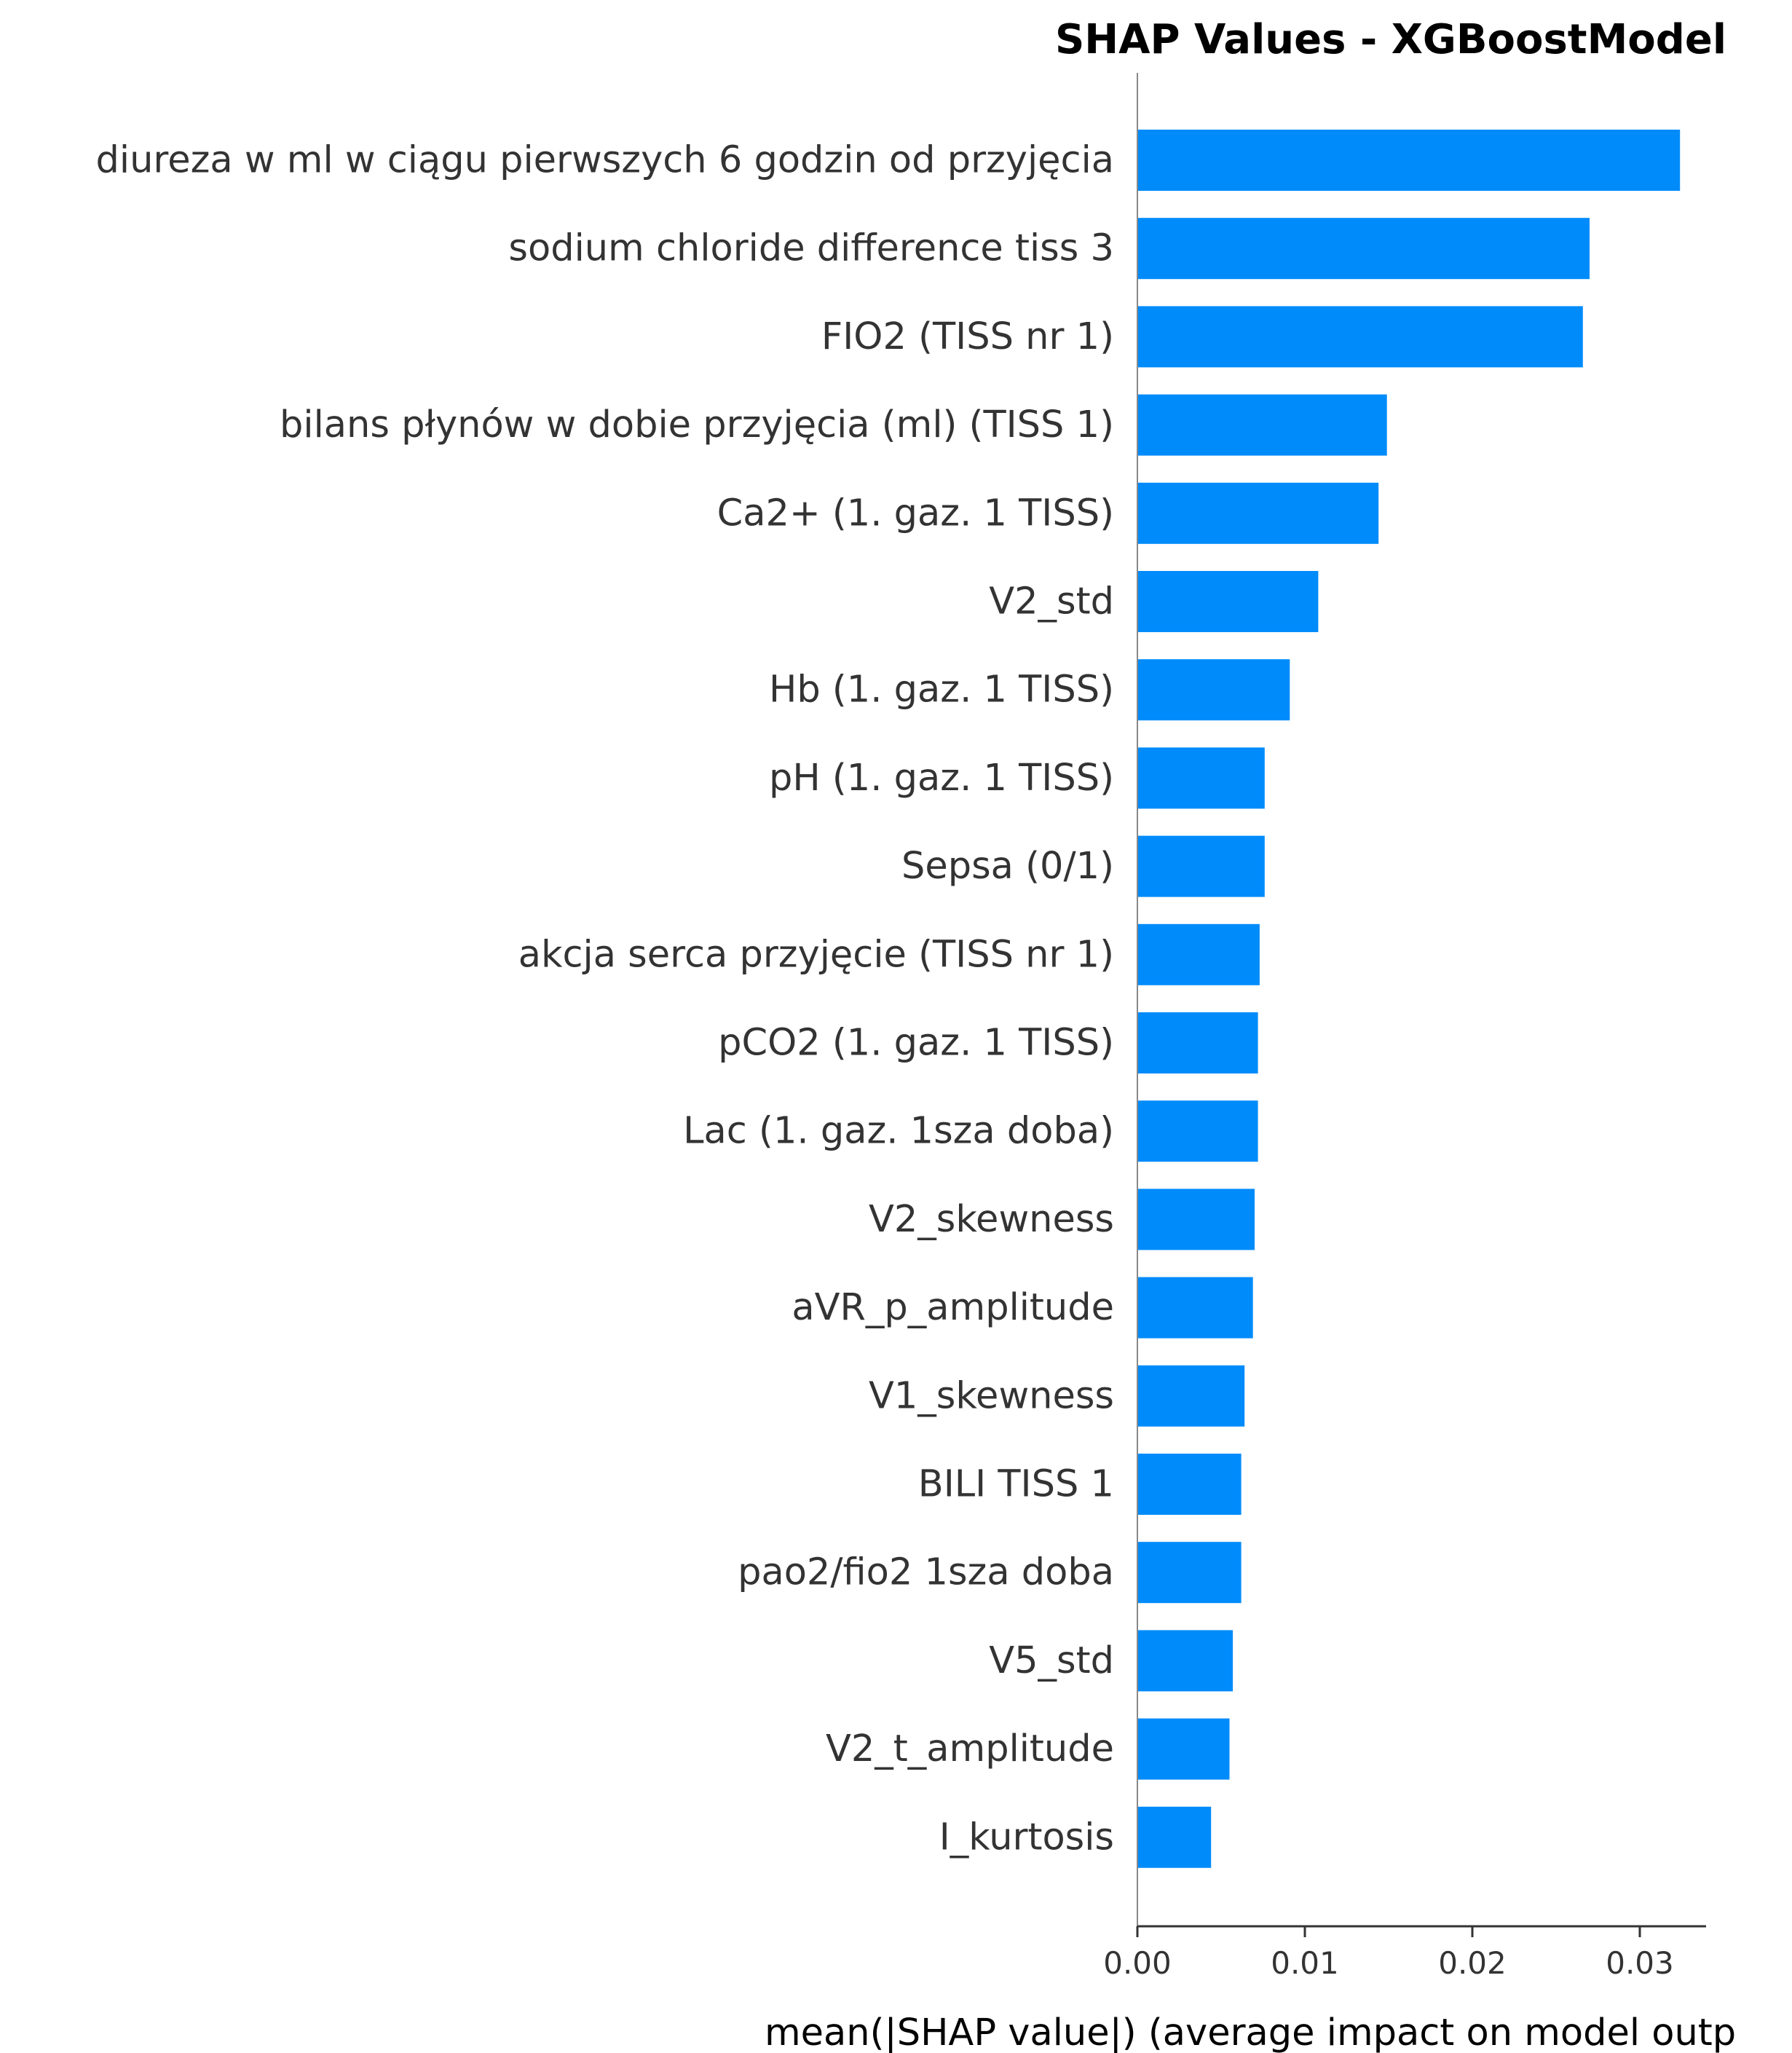 Image resolution: width=1792 pixels, height=2053 pixels. Describe the element at coordinates (1196, 1219) in the screenshot. I see `bar-v2-skewness` at that location.